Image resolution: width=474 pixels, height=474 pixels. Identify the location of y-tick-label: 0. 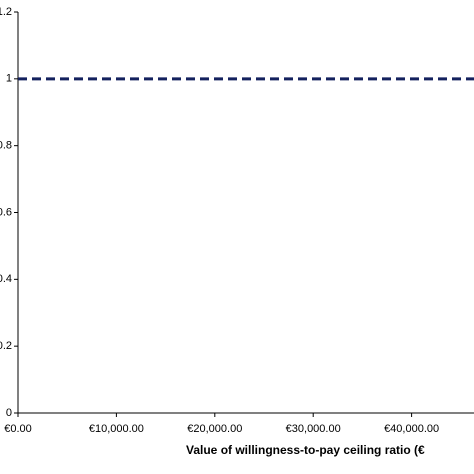
(9, 413).